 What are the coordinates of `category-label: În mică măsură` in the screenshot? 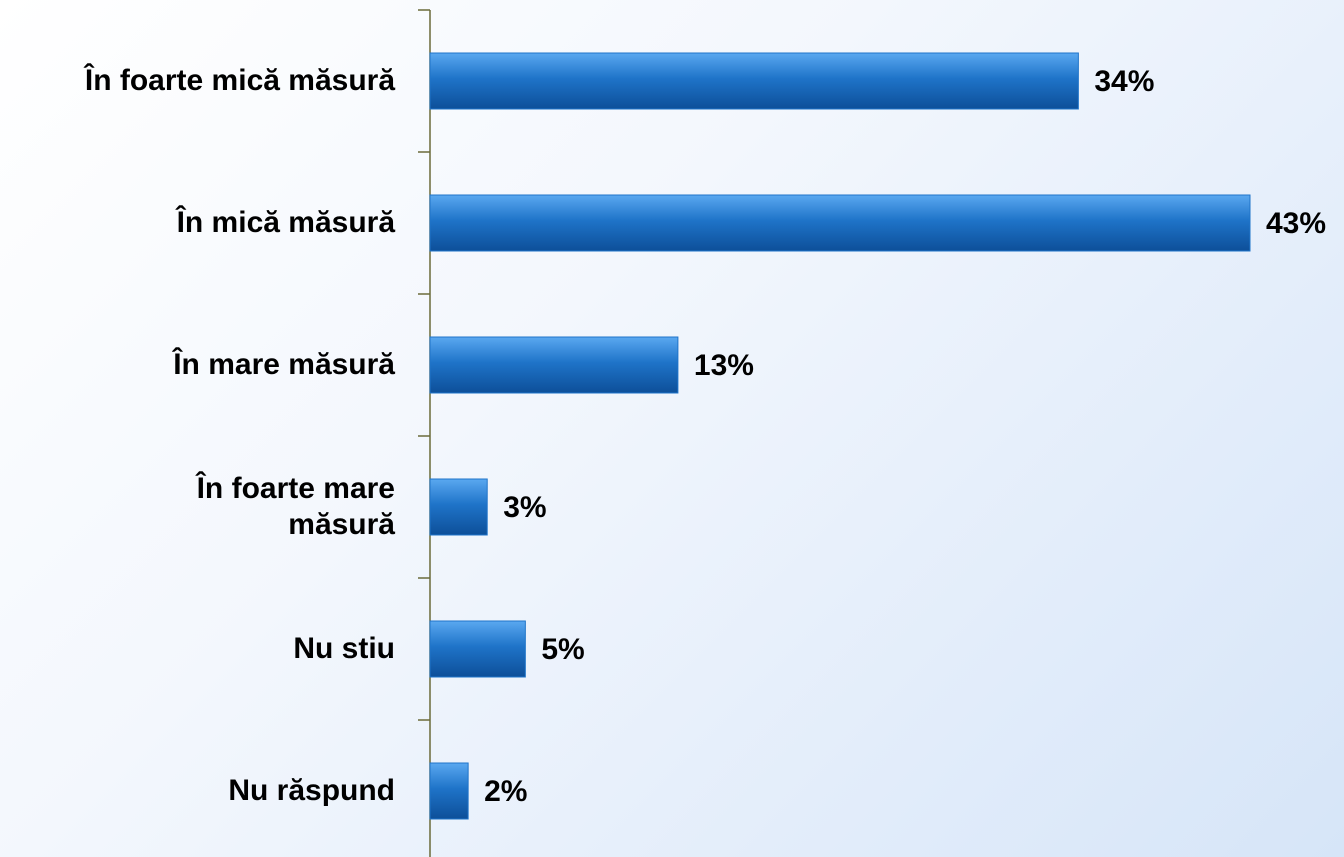 It's located at (285, 222).